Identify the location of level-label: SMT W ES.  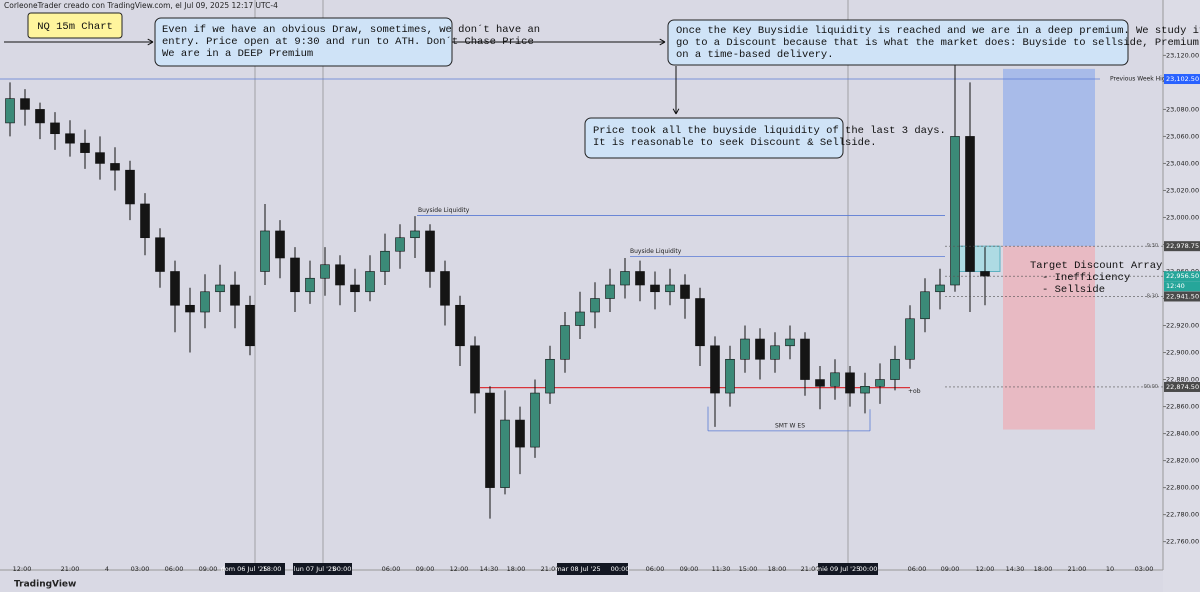
(790, 425).